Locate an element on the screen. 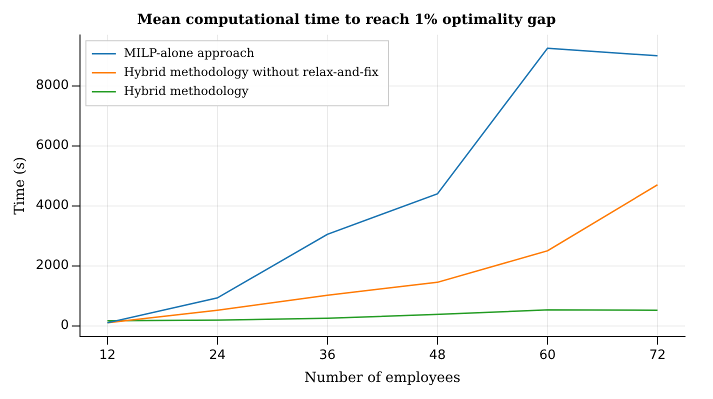  x-tick-label: 36 is located at coordinates (327, 355).